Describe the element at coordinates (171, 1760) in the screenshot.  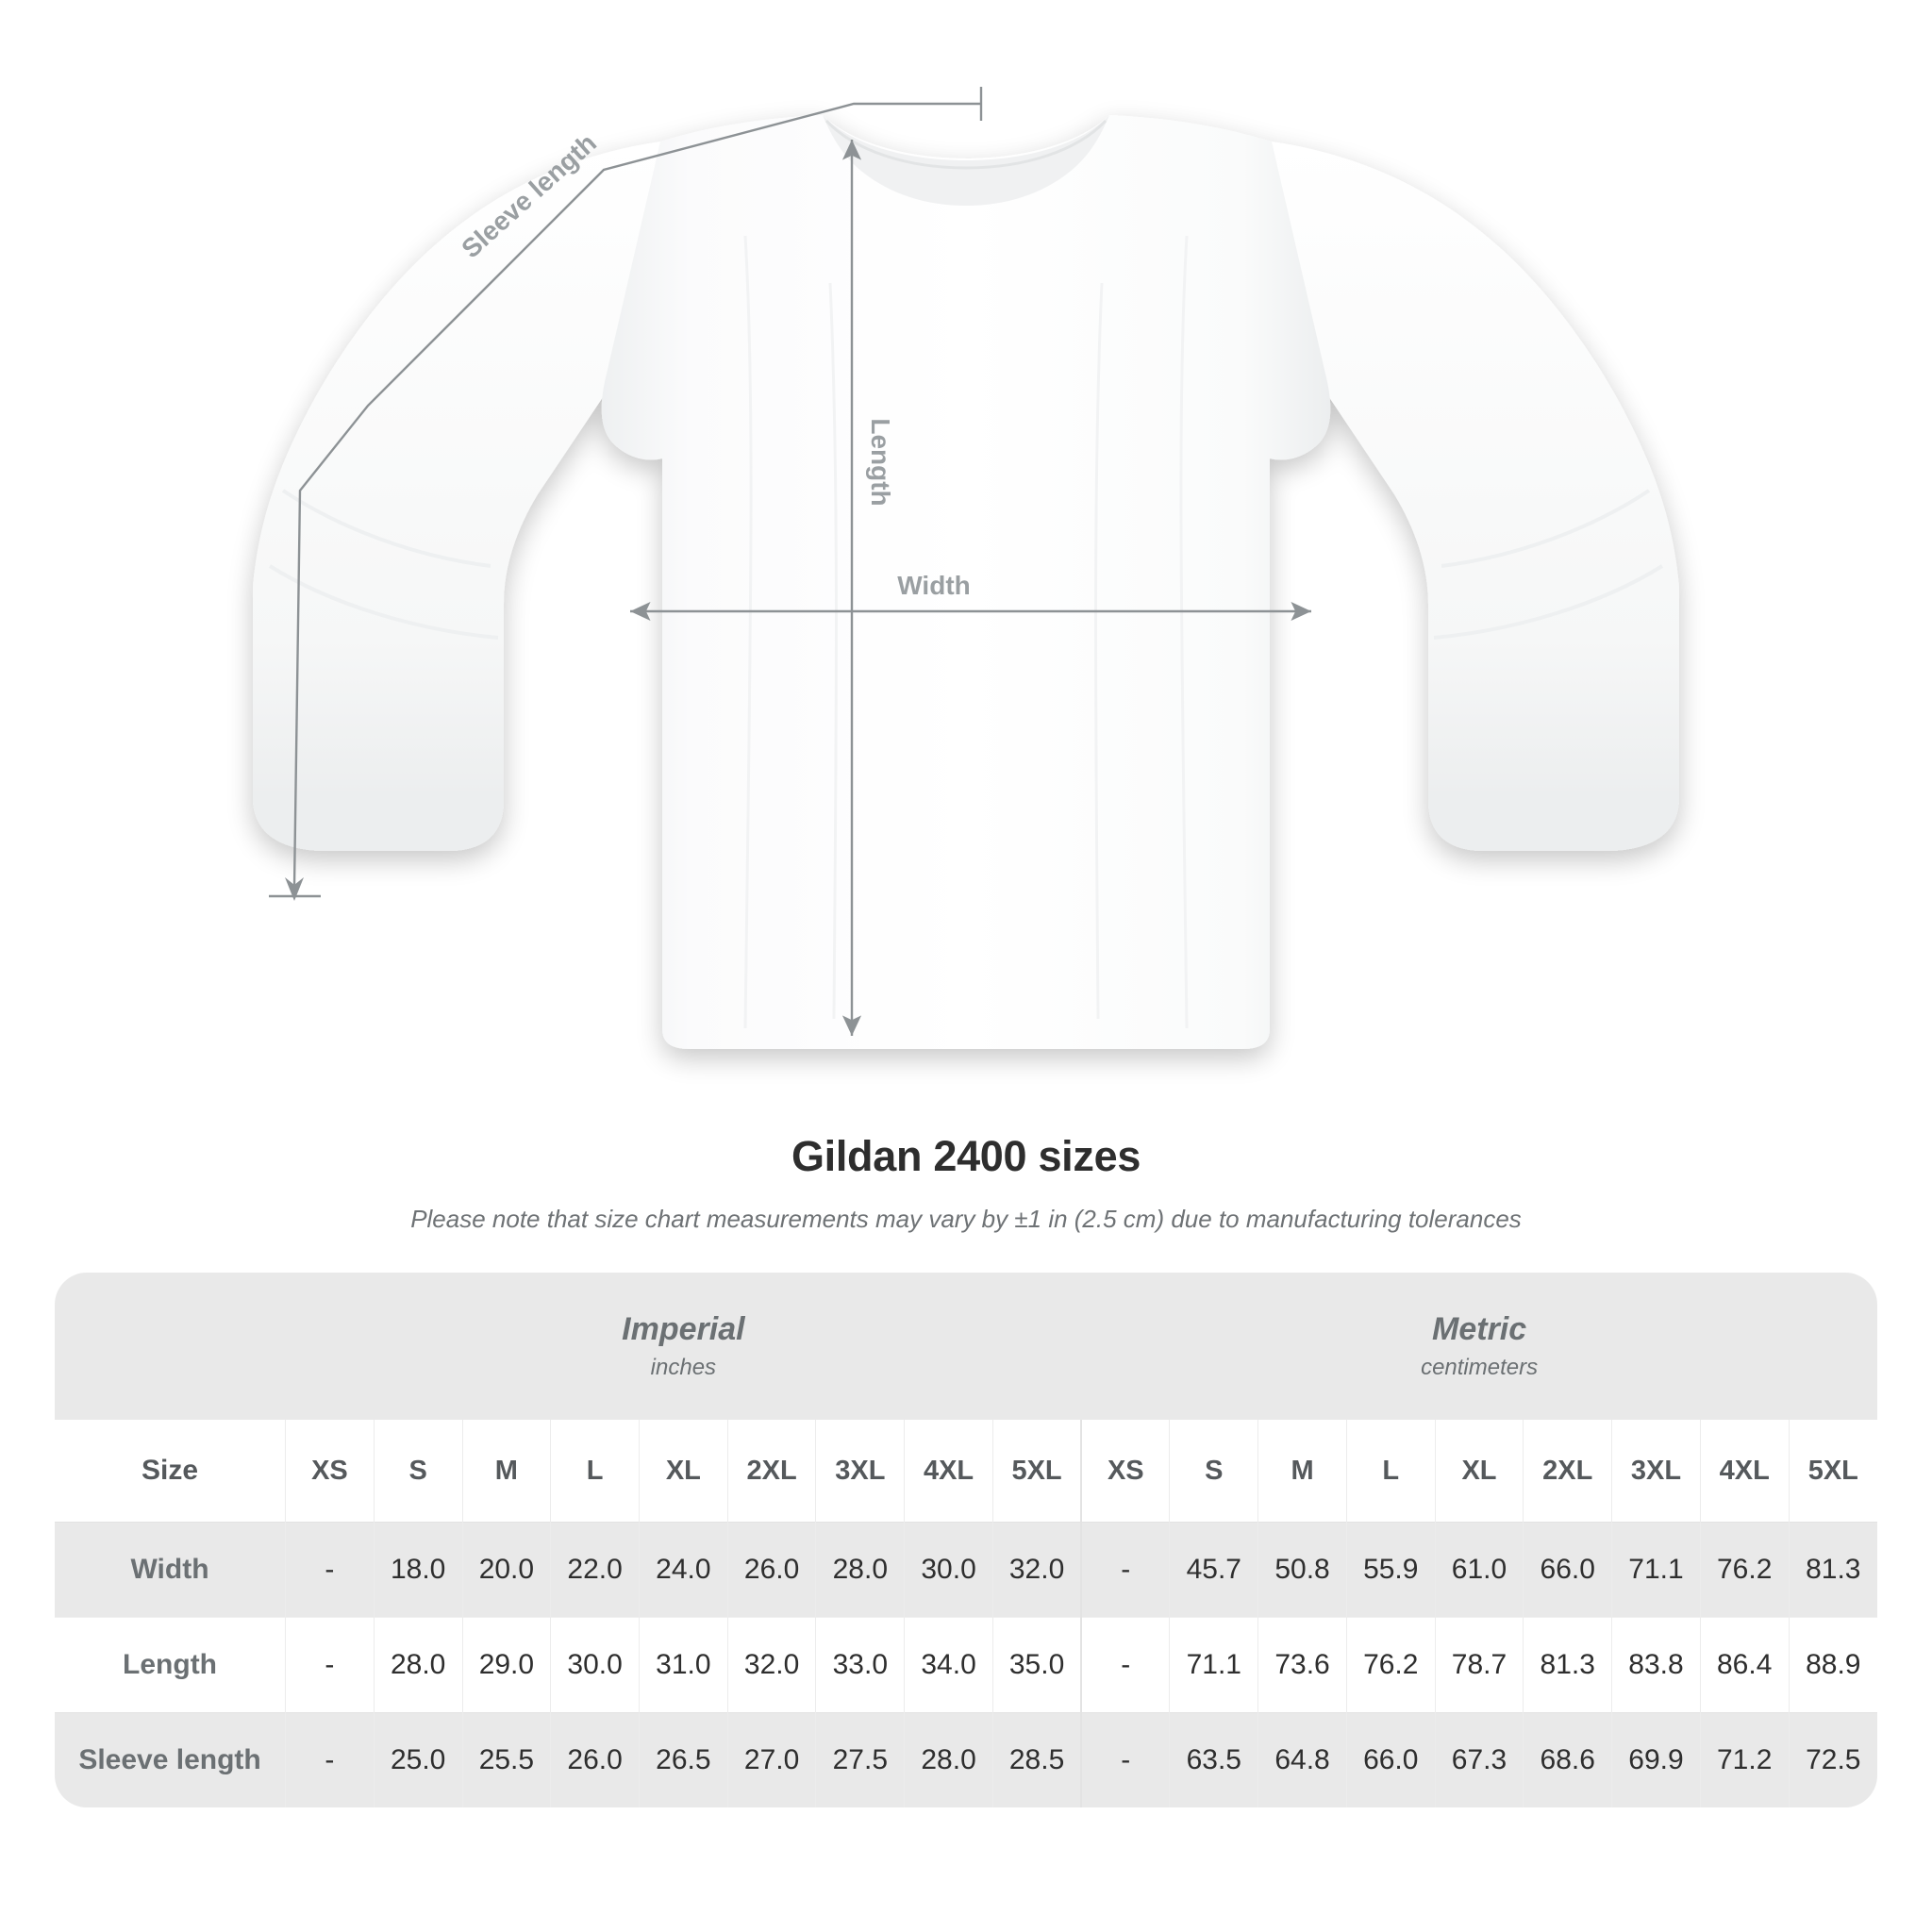
I see `row-label-sleeve-length: Sleeve length` at that location.